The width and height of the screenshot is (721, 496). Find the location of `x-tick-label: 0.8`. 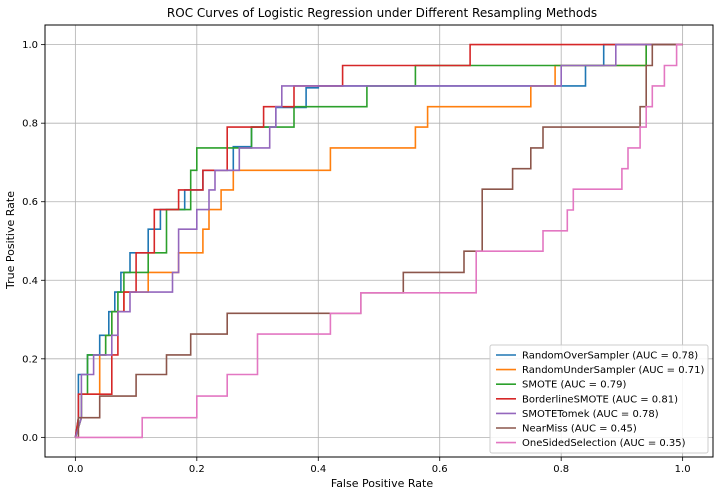

x-tick-label: 0.8 is located at coordinates (561, 469).